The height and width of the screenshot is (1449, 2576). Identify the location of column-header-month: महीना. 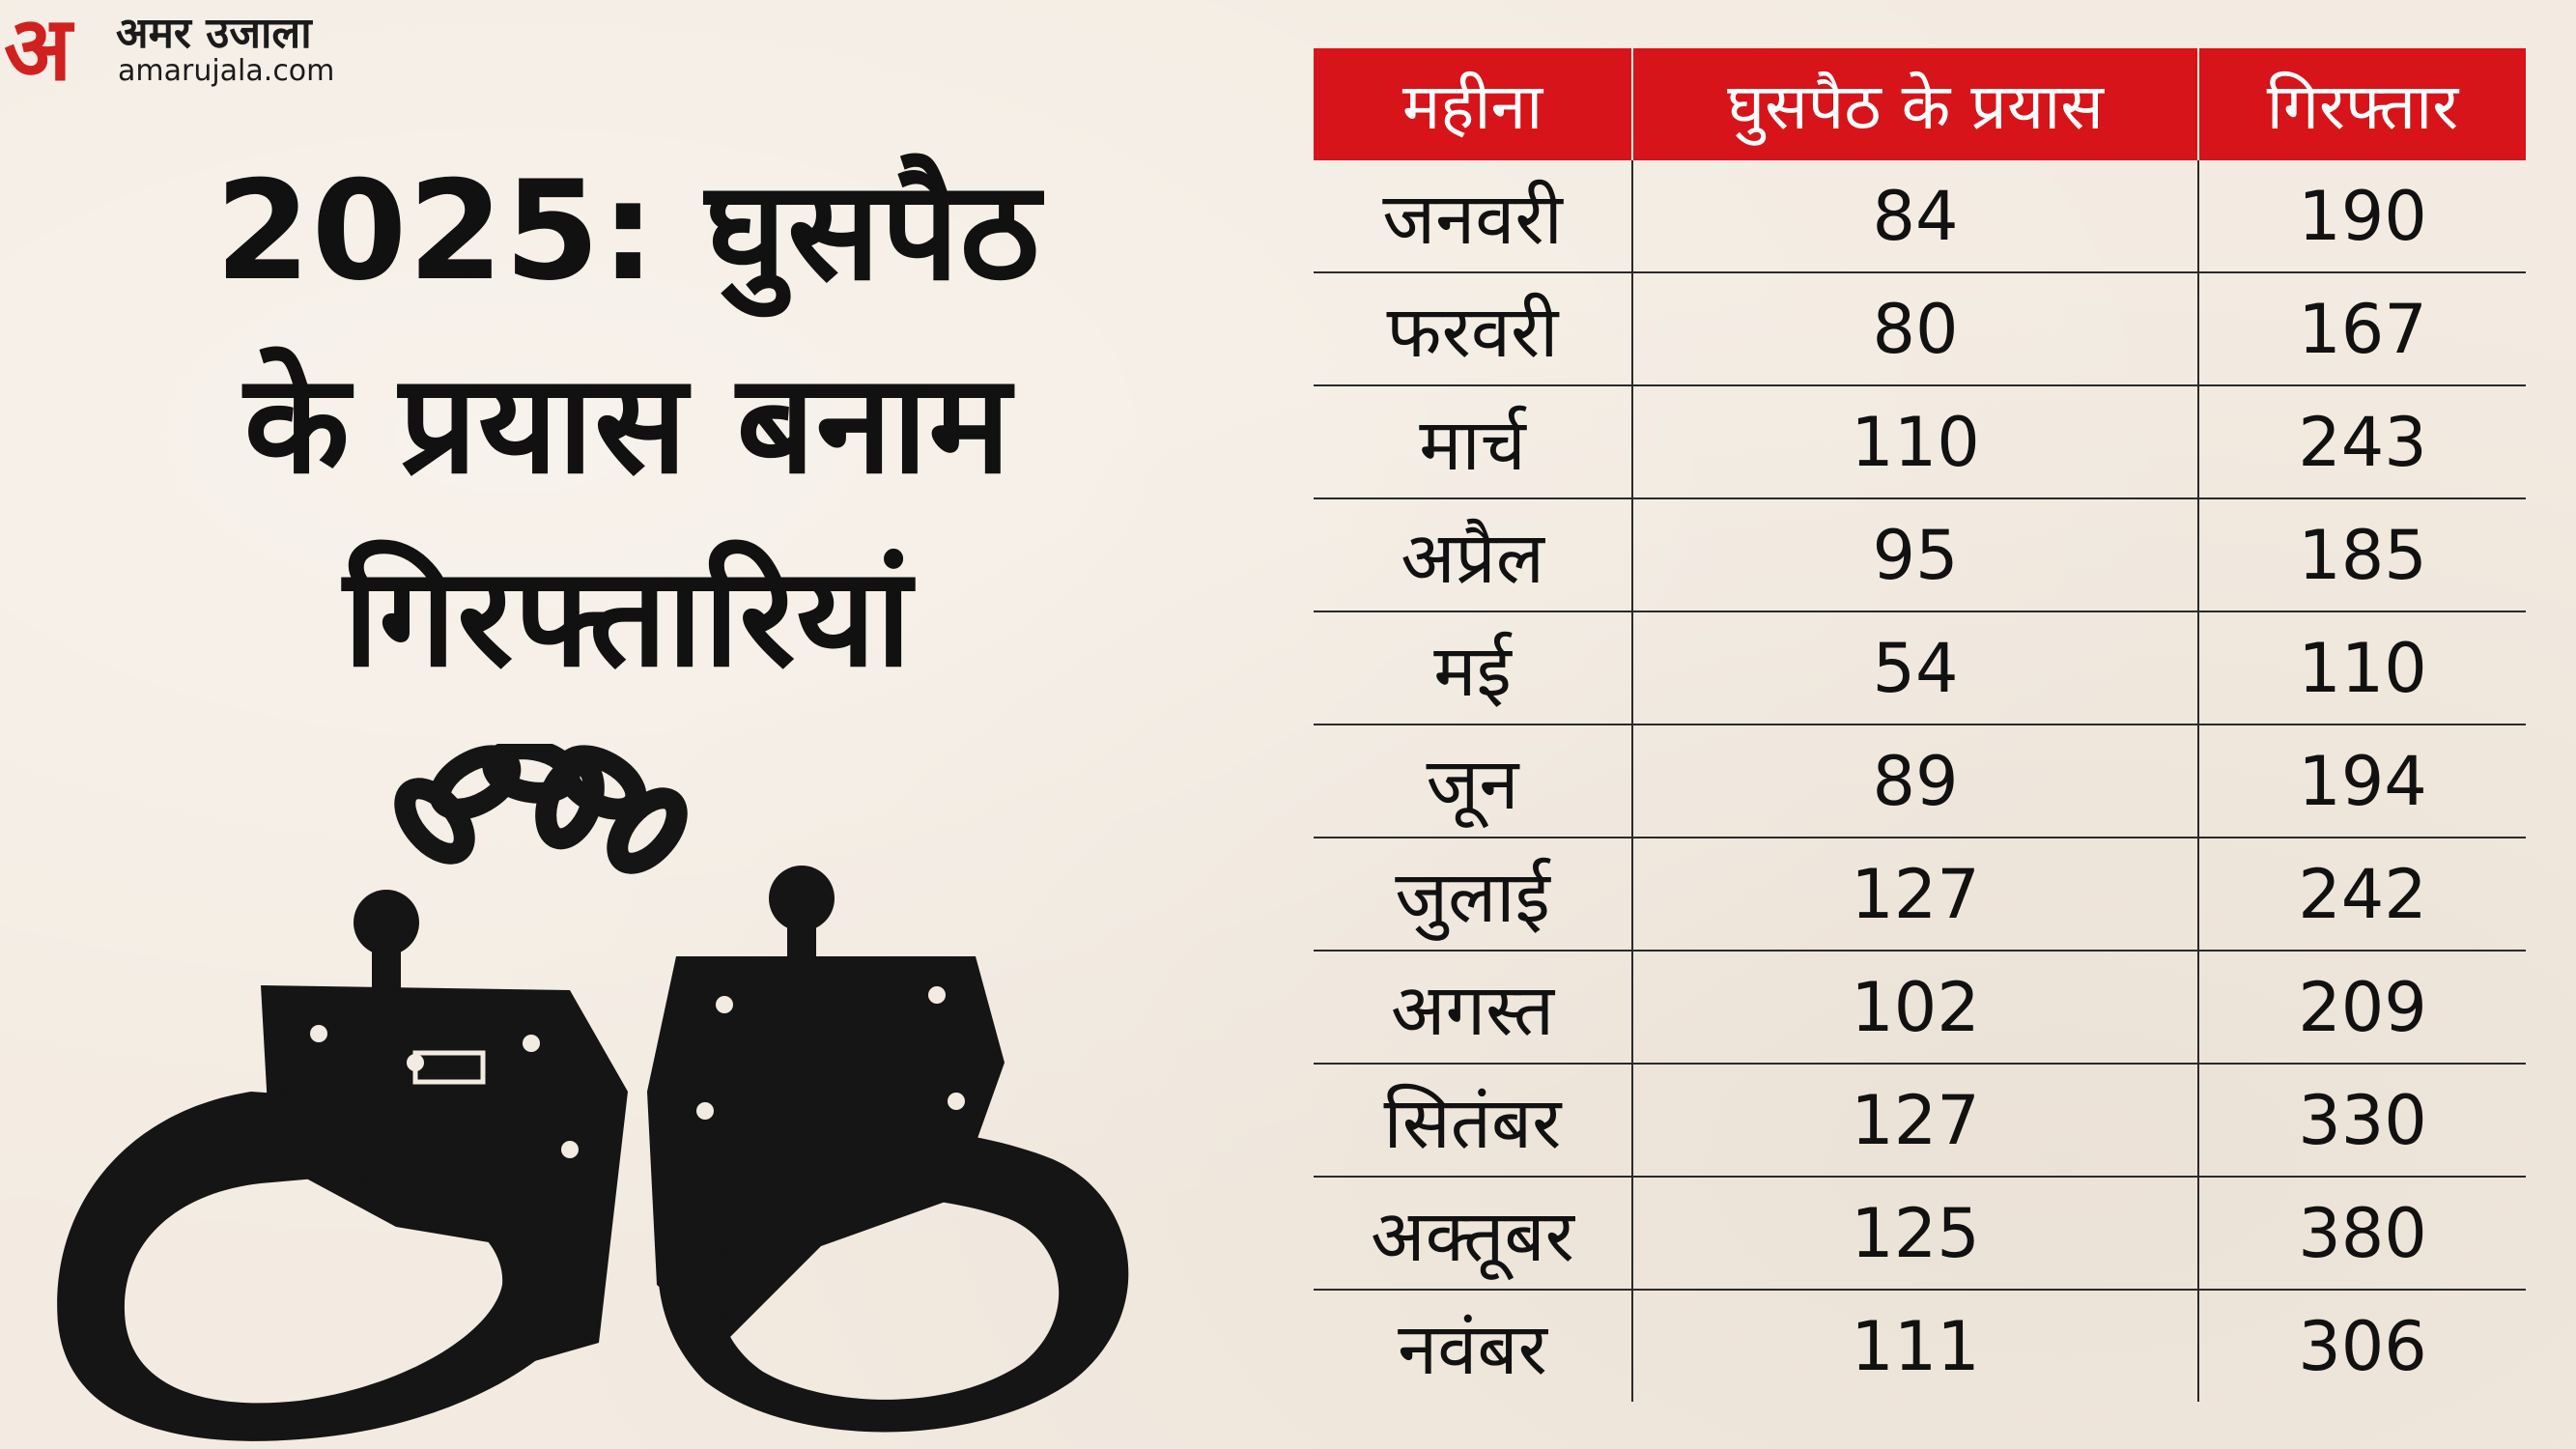
(1473, 104).